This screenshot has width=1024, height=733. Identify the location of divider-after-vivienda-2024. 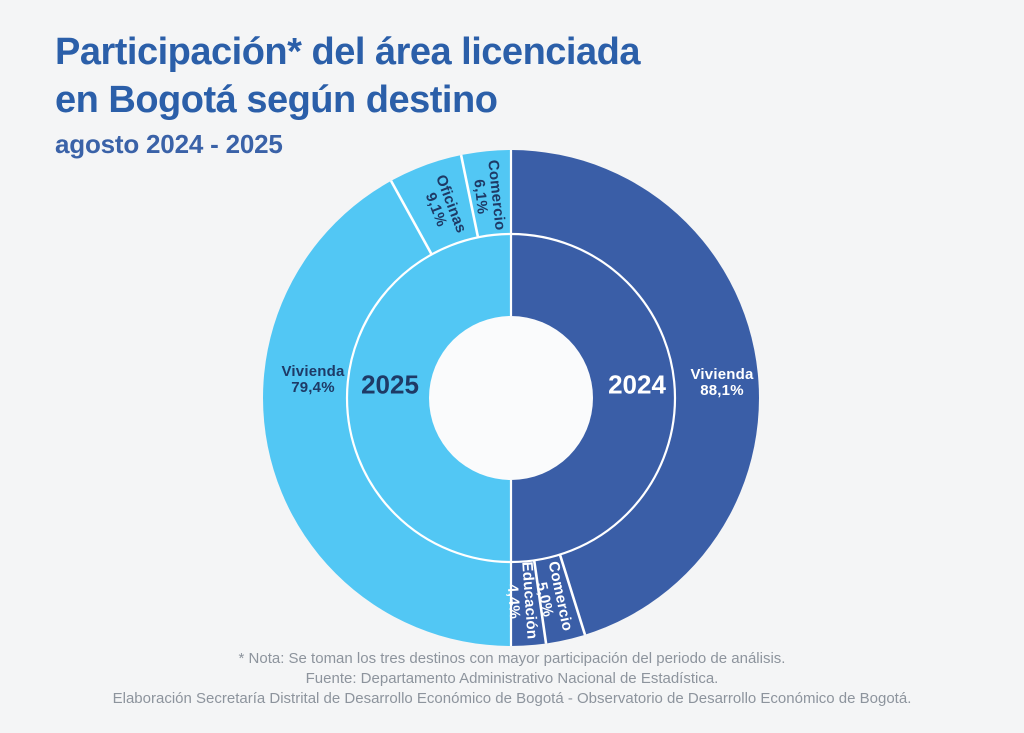
(572, 595).